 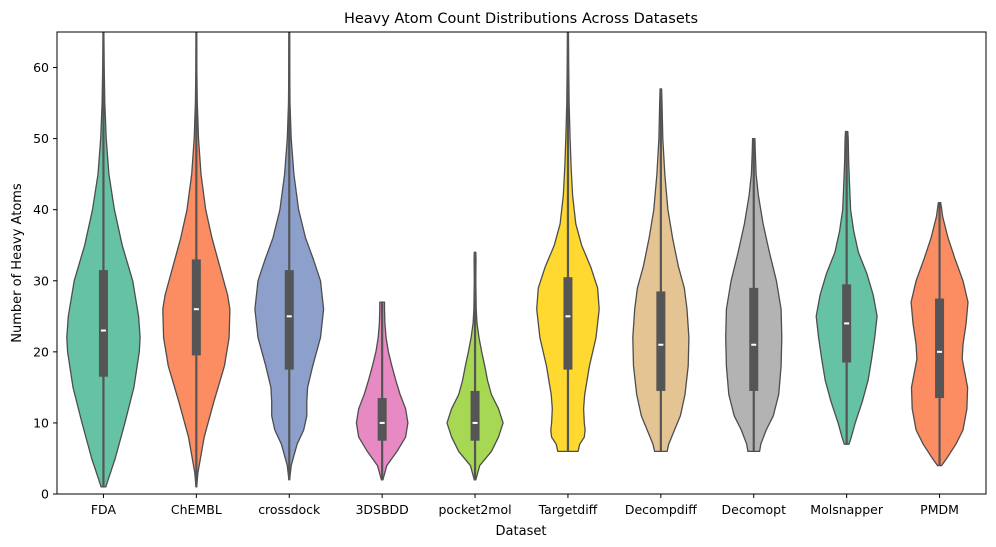 What do you see at coordinates (846, 287) in the screenshot?
I see `violin-molsnapper` at bounding box center [846, 287].